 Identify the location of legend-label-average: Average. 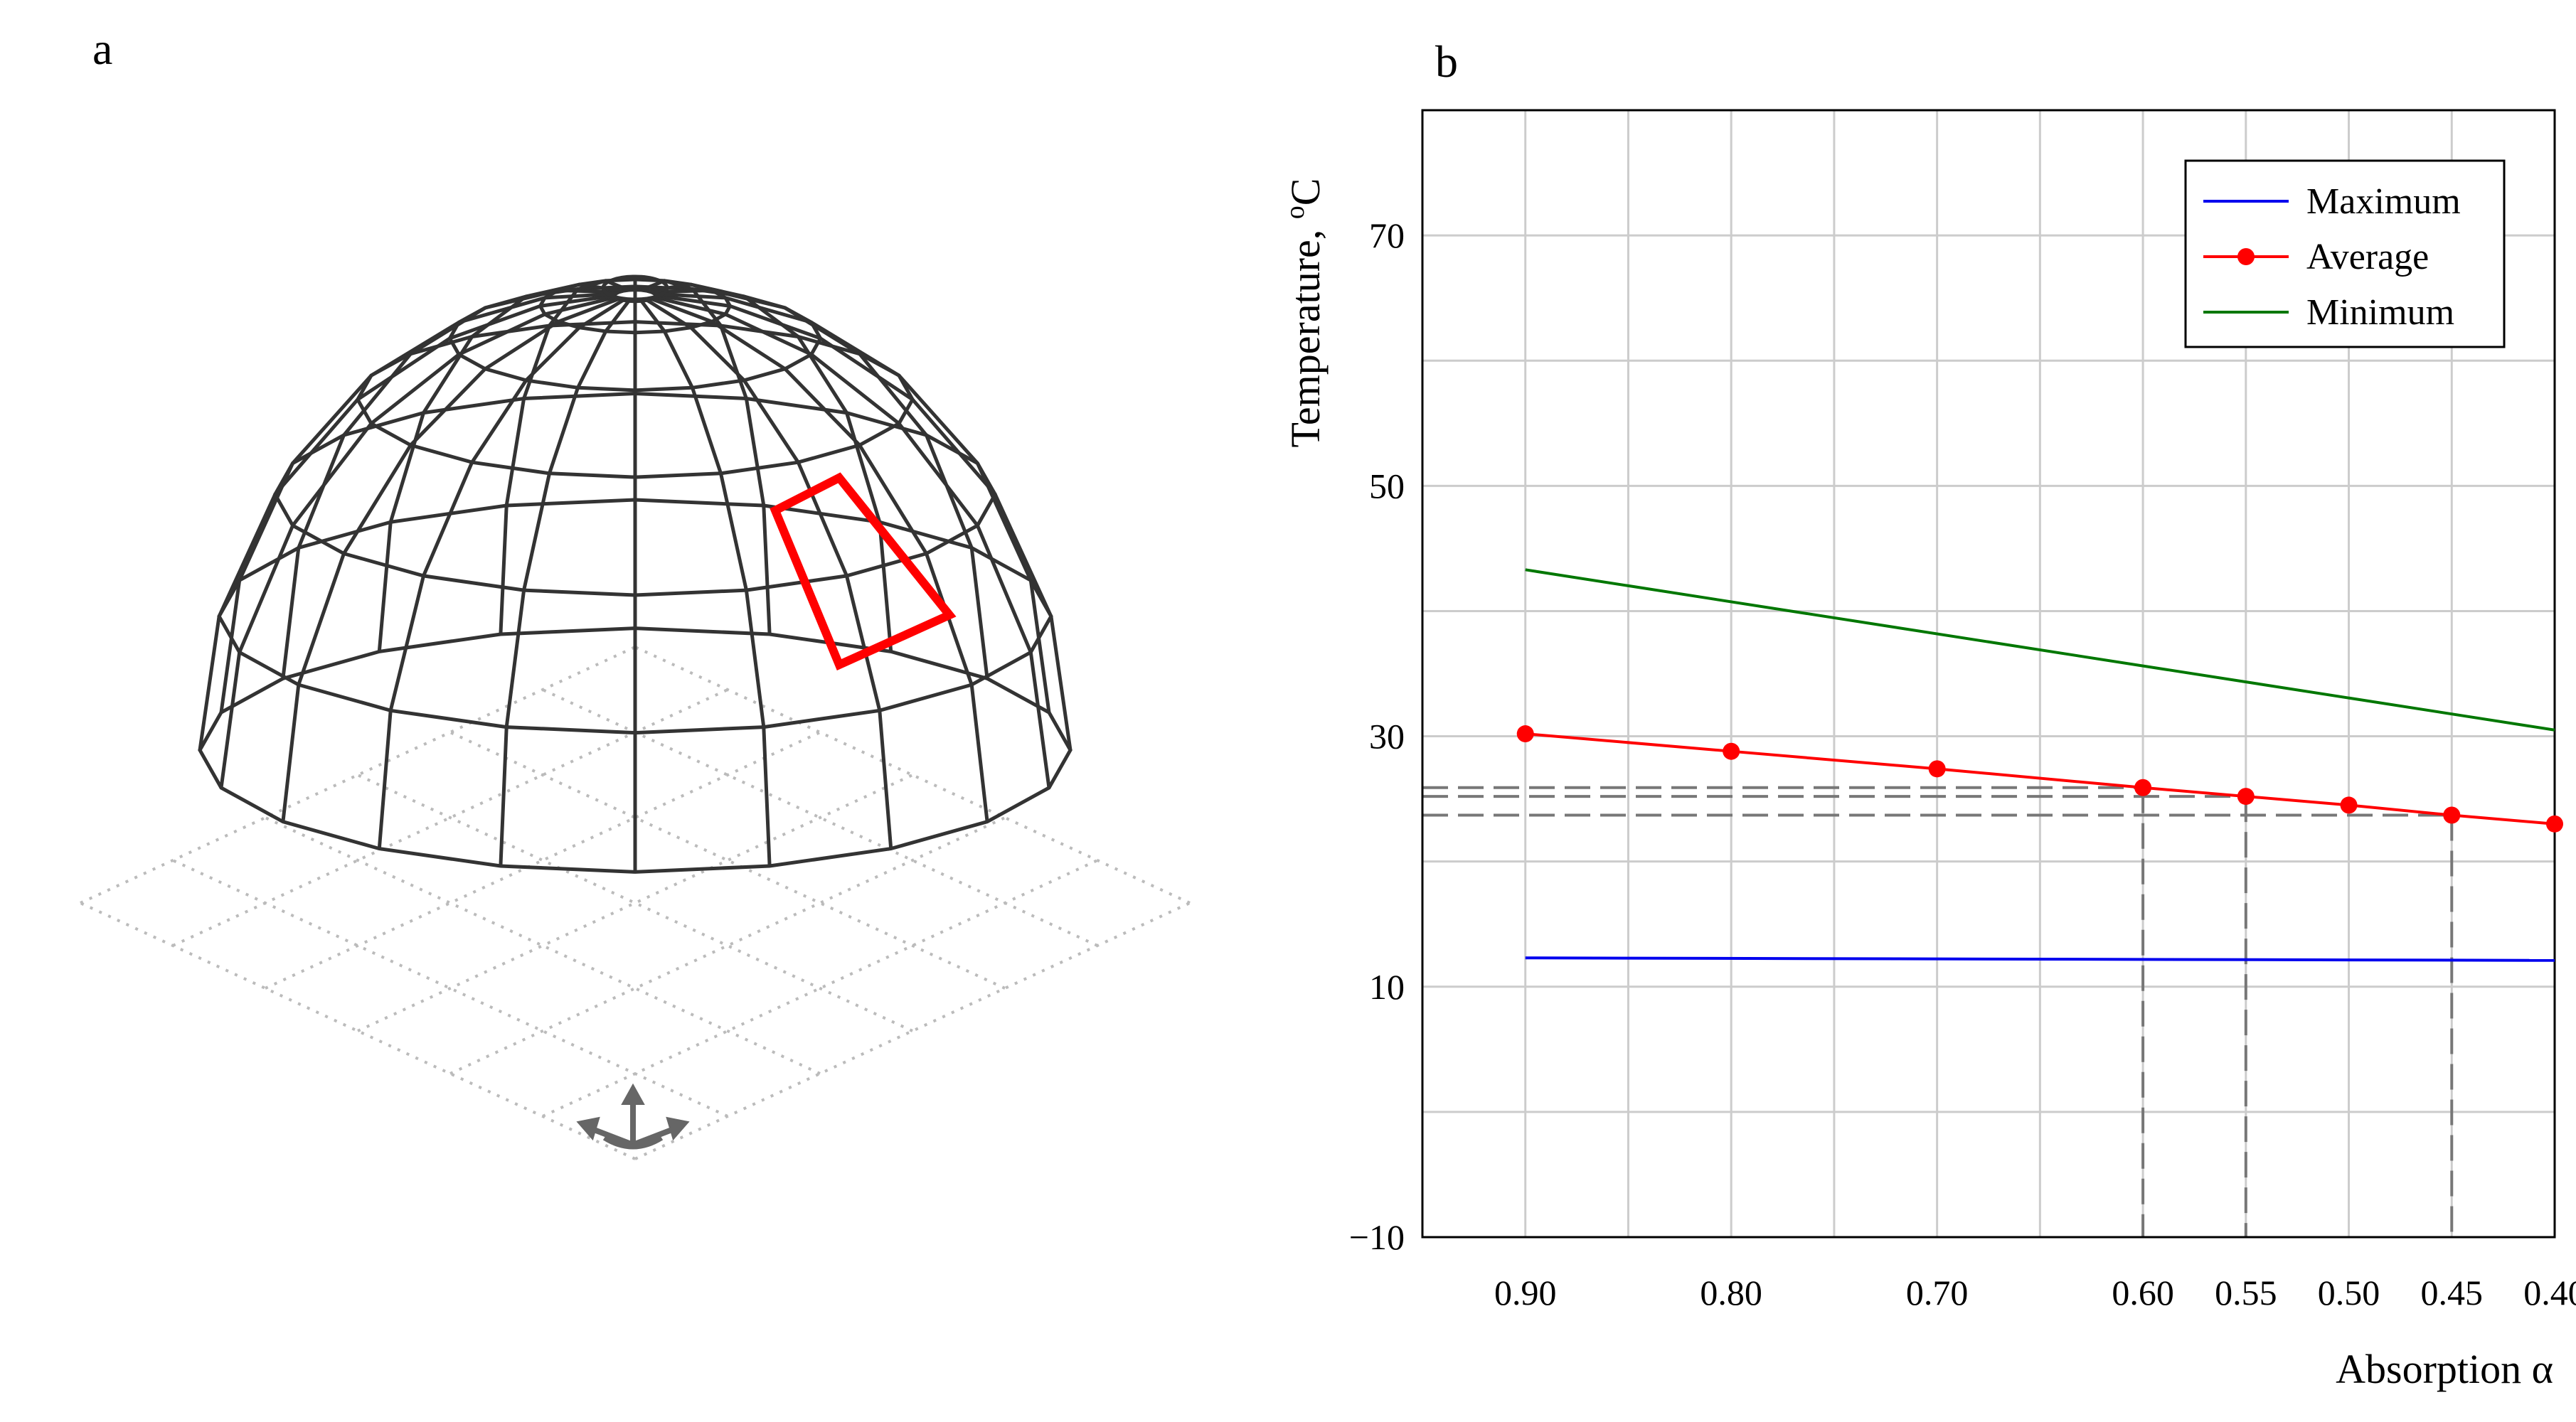
(2367, 257).